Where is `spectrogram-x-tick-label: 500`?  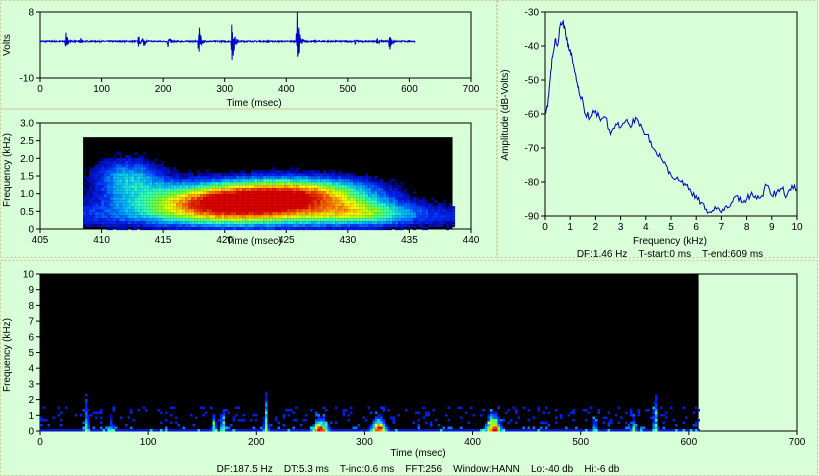 spectrogram-x-tick-label: 500 is located at coordinates (580, 442).